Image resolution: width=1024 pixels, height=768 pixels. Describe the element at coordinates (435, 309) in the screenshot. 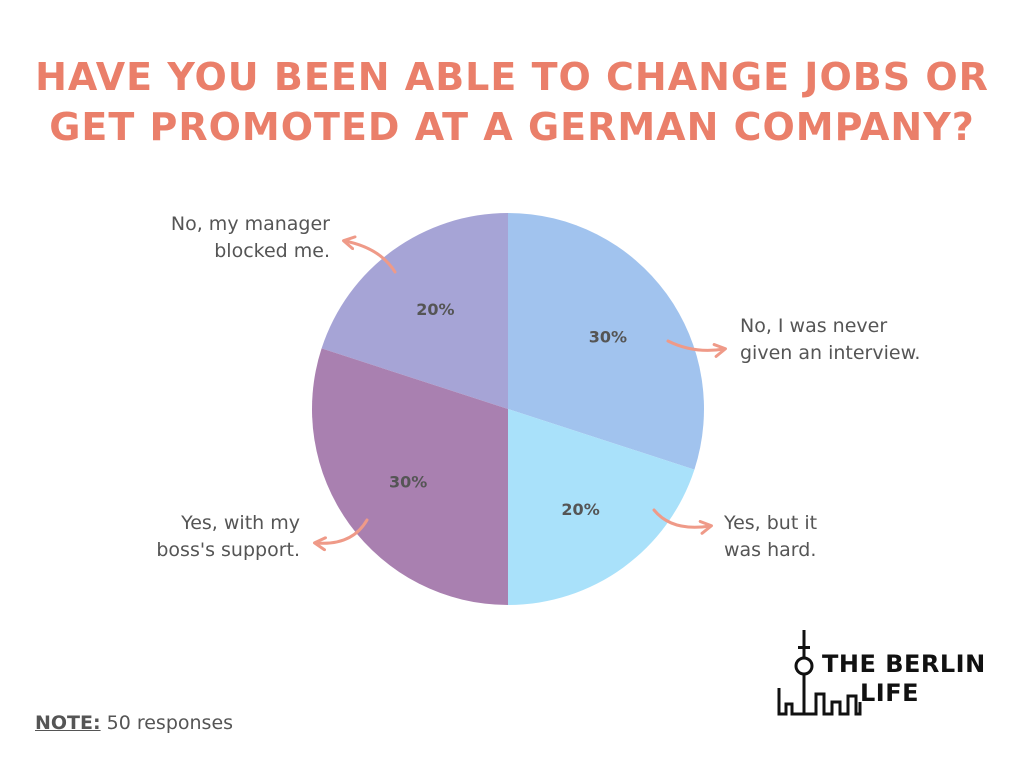

I see `slice-percent-label-1: 20%` at that location.